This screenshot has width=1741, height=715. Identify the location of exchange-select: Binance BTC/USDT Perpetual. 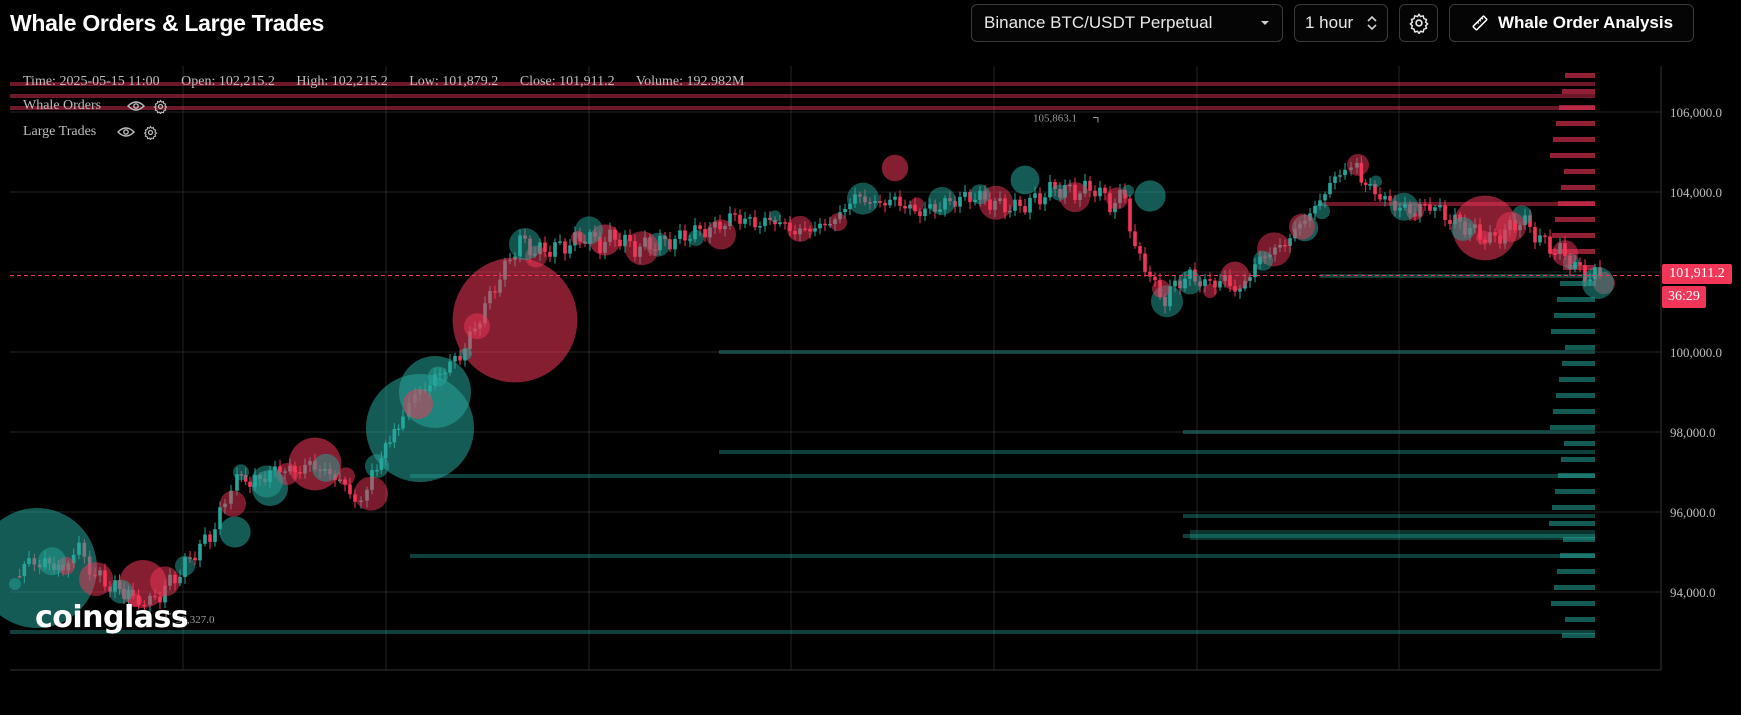
(1127, 23).